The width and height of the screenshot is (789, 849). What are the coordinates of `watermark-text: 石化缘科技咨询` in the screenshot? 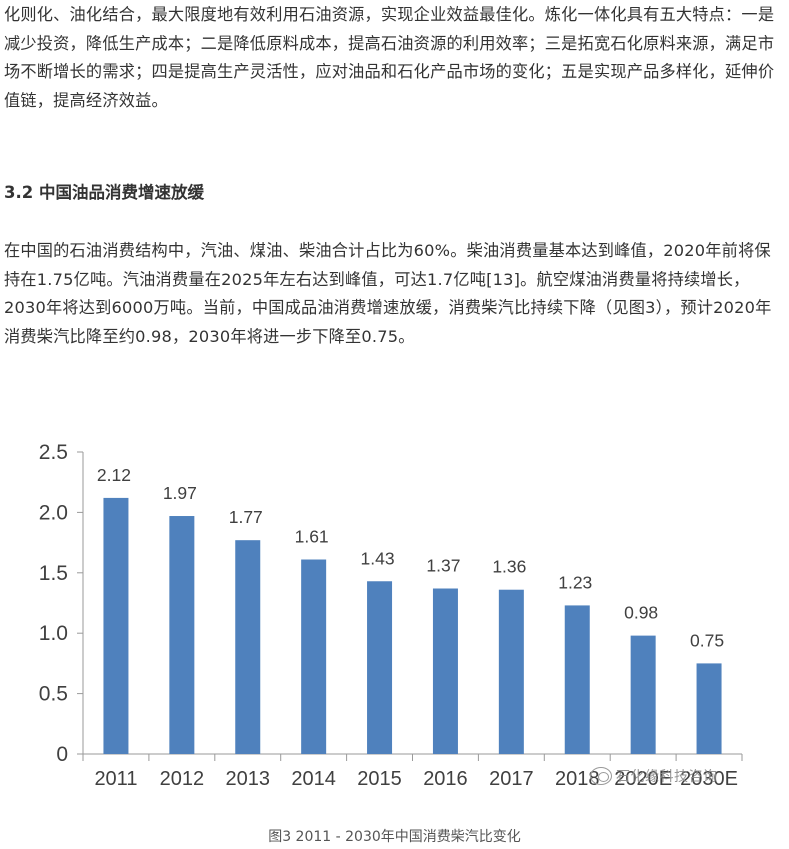 It's located at (667, 777).